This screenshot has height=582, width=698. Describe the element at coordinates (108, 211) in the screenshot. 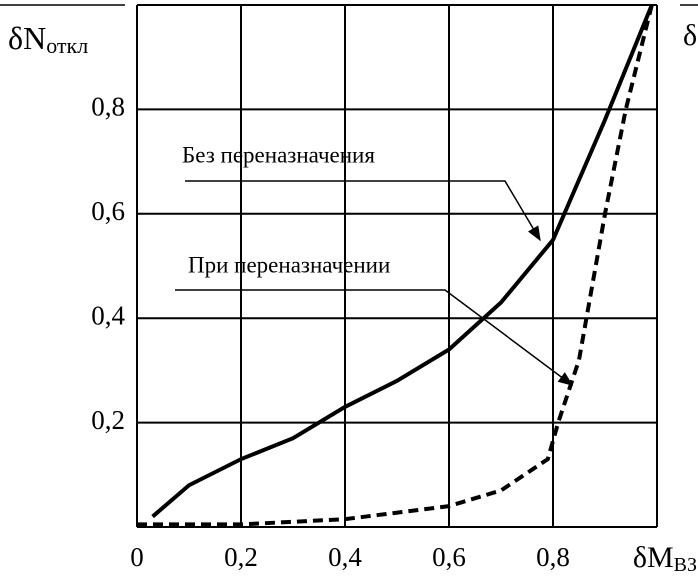

I see `y-tick-label: 0,6` at that location.